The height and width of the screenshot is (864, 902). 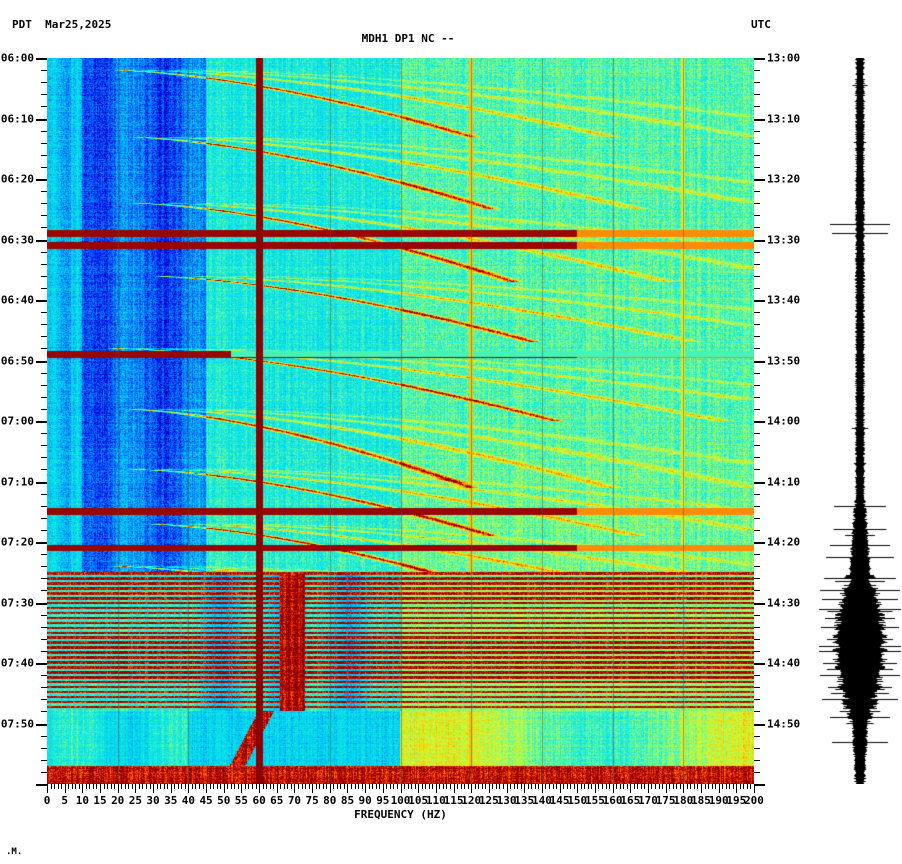 I want to click on freq-tick-label: 160, so click(x=612, y=800).